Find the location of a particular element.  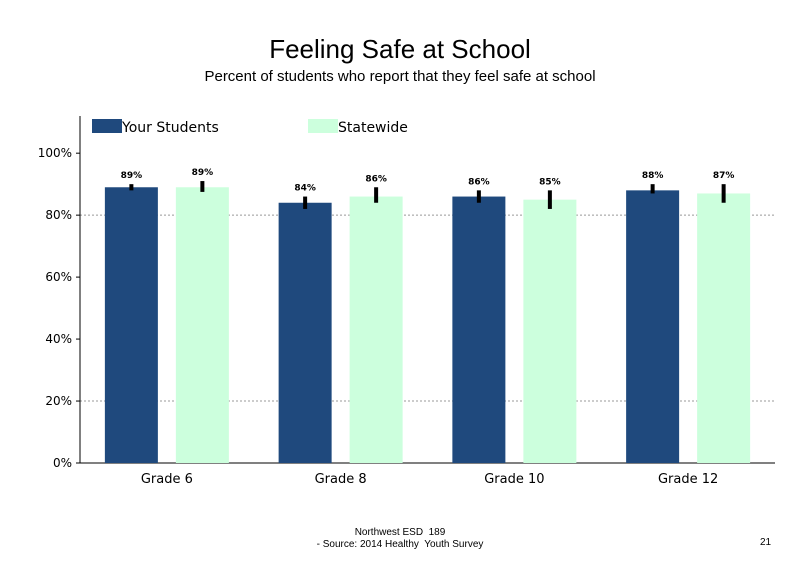

legend-label: Your Students is located at coordinates (170, 128).